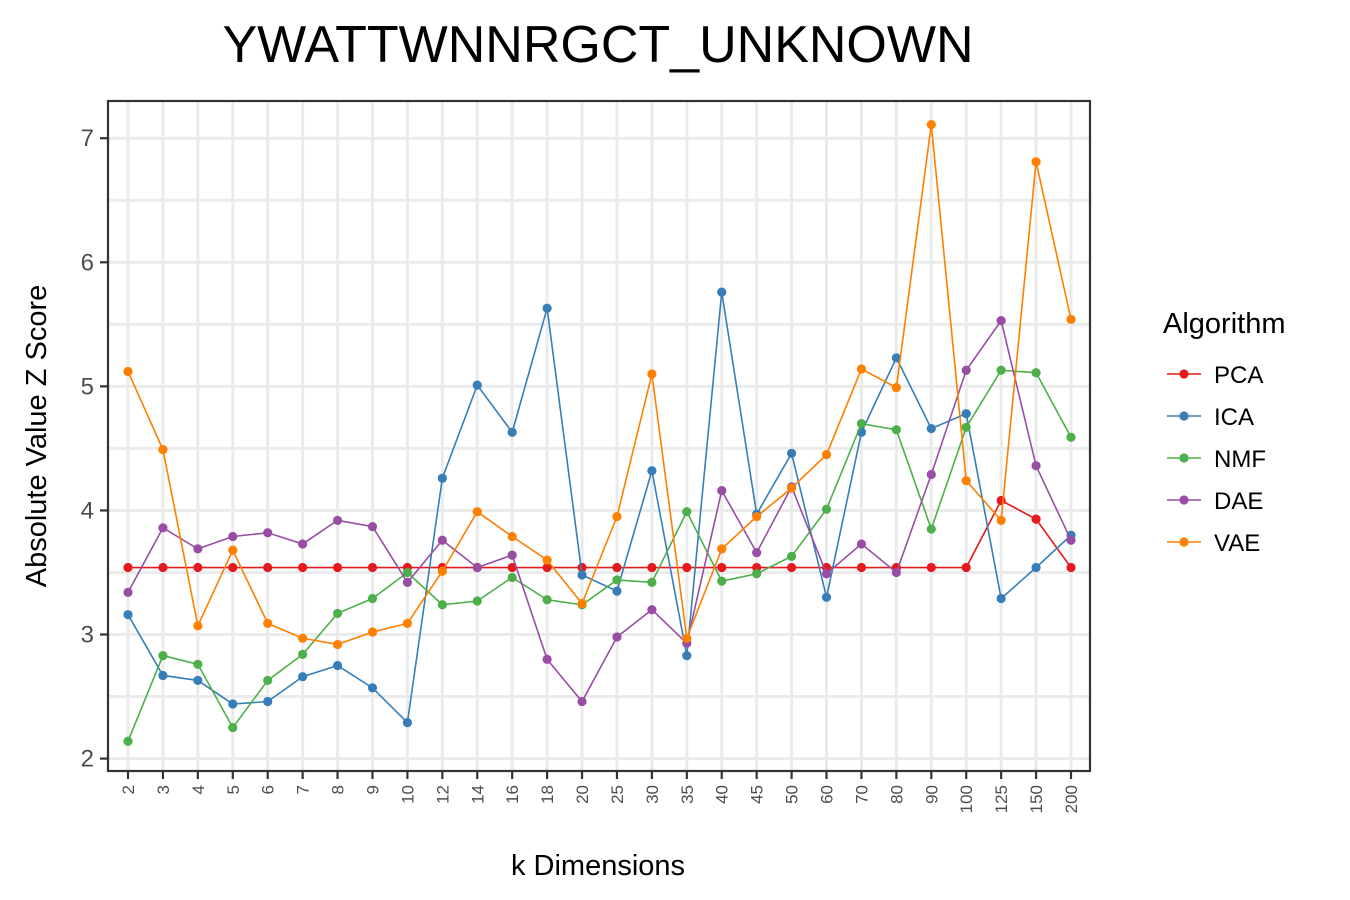 The image size is (1350, 900). Describe the element at coordinates (87, 510) in the screenshot. I see `y-tick-label: 4` at that location.